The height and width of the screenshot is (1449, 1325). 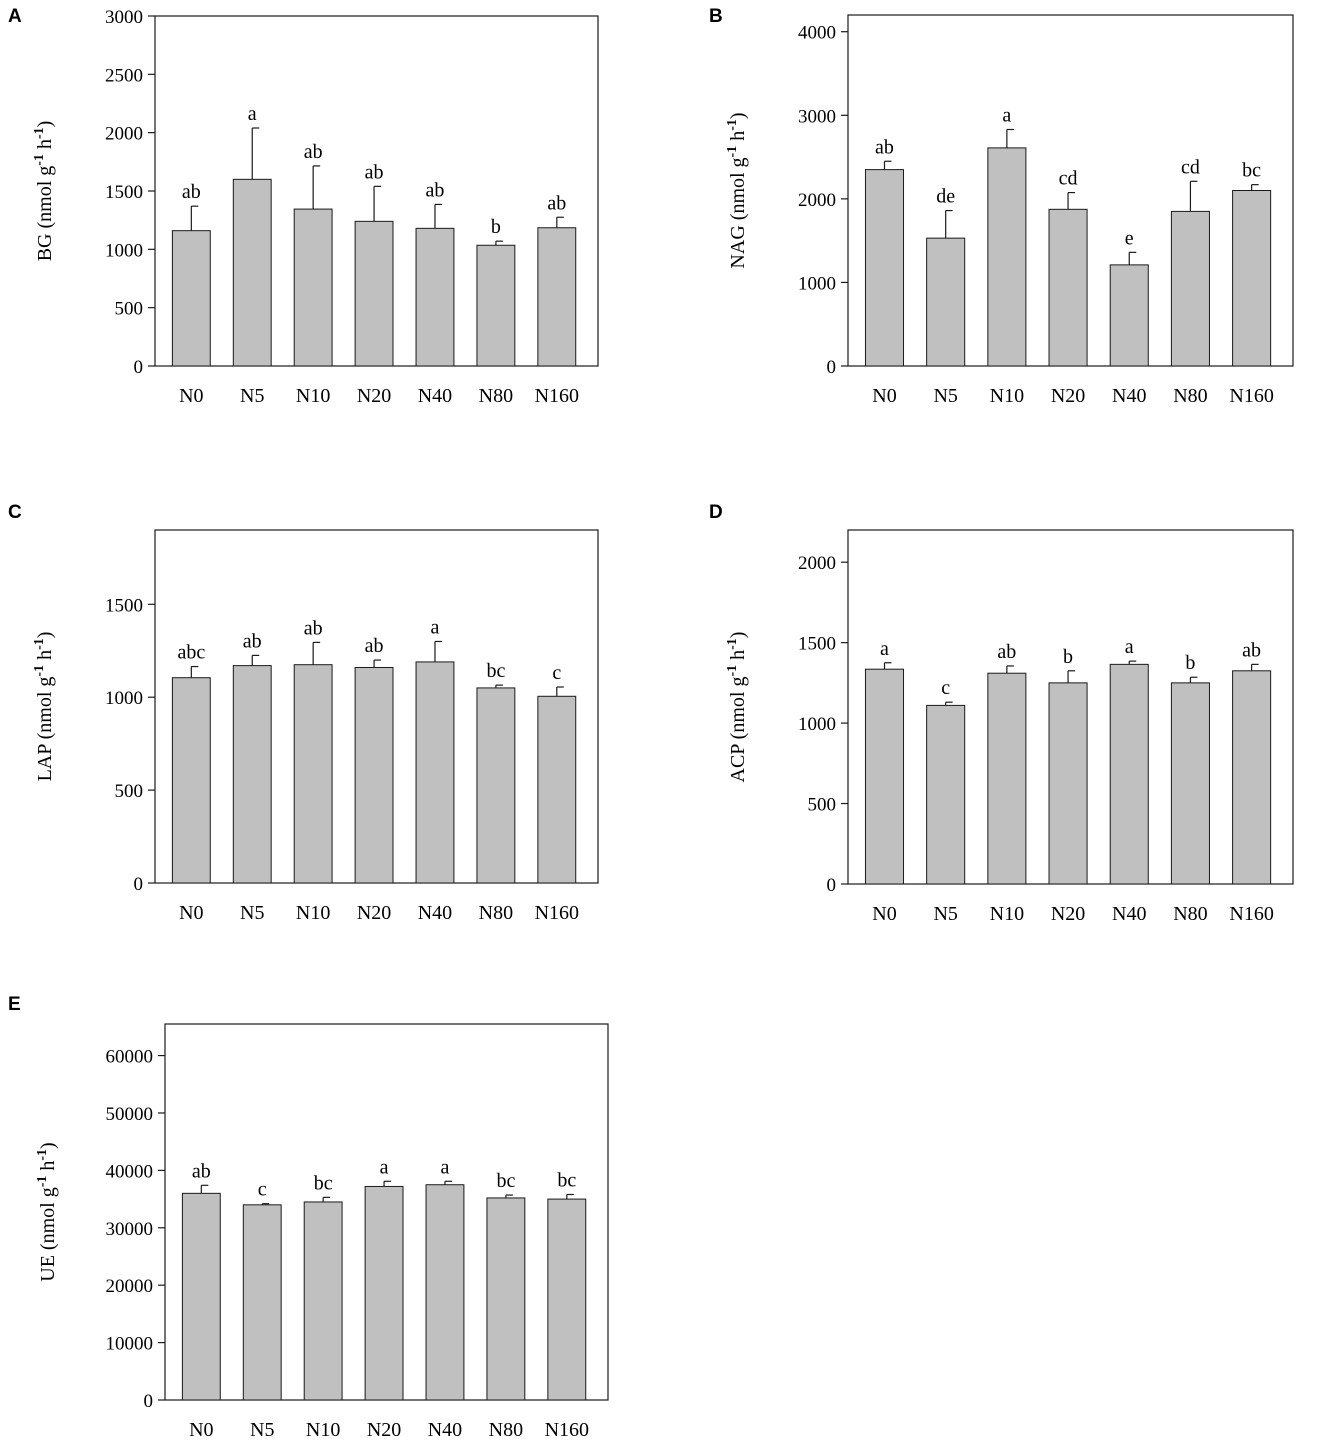 What do you see at coordinates (737, 707) in the screenshot?
I see `y-axis-title: ACP (nmol g-1 h-1)` at bounding box center [737, 707].